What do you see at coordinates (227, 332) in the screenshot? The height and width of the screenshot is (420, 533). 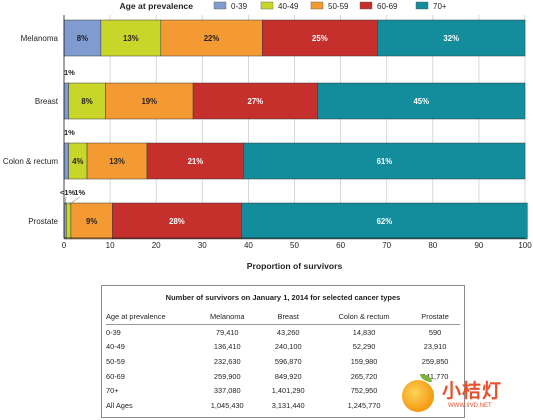 I see `table-cell: 79,410` at bounding box center [227, 332].